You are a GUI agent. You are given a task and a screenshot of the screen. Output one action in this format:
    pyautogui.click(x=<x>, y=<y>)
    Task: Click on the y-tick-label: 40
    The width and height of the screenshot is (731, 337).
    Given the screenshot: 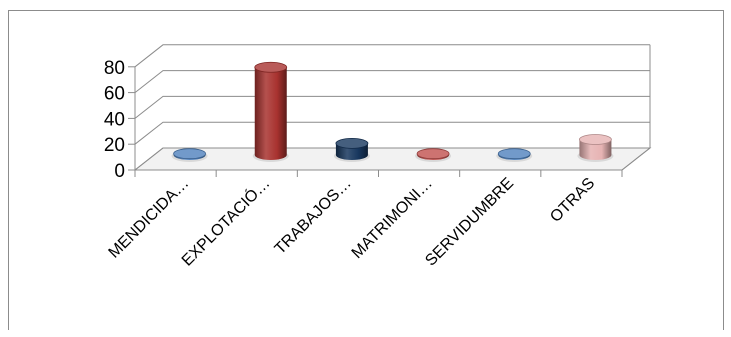 What is the action you would take?
    pyautogui.click(x=114, y=119)
    